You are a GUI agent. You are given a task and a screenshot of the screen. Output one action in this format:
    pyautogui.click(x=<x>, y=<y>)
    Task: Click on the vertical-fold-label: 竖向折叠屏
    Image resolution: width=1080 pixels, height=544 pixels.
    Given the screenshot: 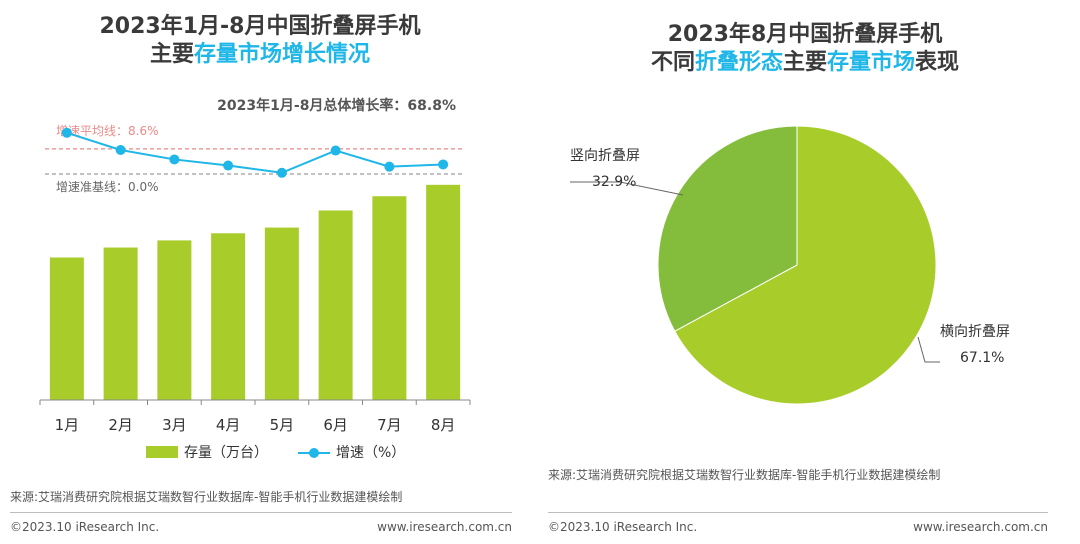 What is the action you would take?
    pyautogui.click(x=605, y=156)
    